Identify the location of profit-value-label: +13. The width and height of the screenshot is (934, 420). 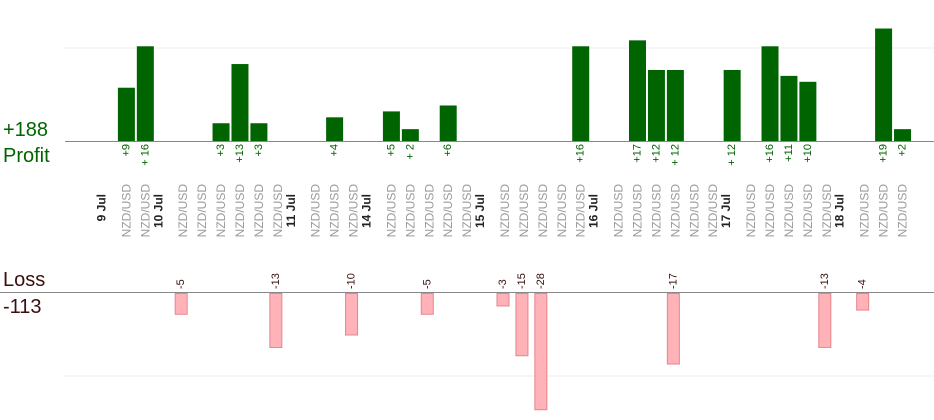
(240, 153).